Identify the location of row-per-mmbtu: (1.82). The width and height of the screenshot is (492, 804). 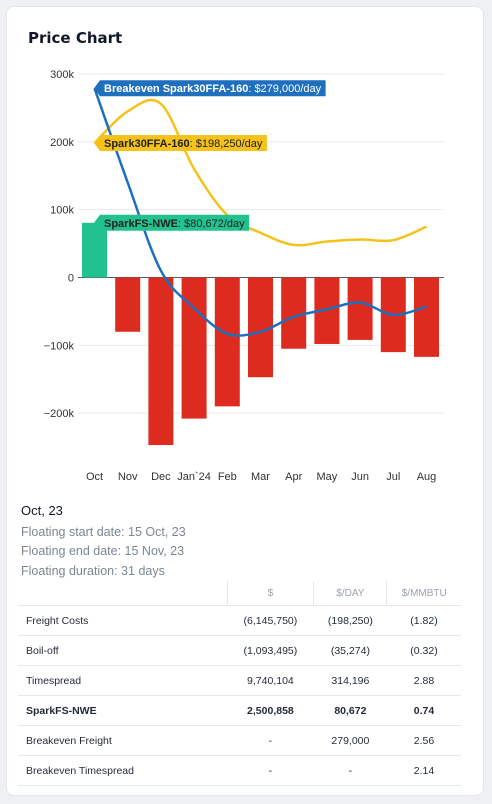
(423, 620).